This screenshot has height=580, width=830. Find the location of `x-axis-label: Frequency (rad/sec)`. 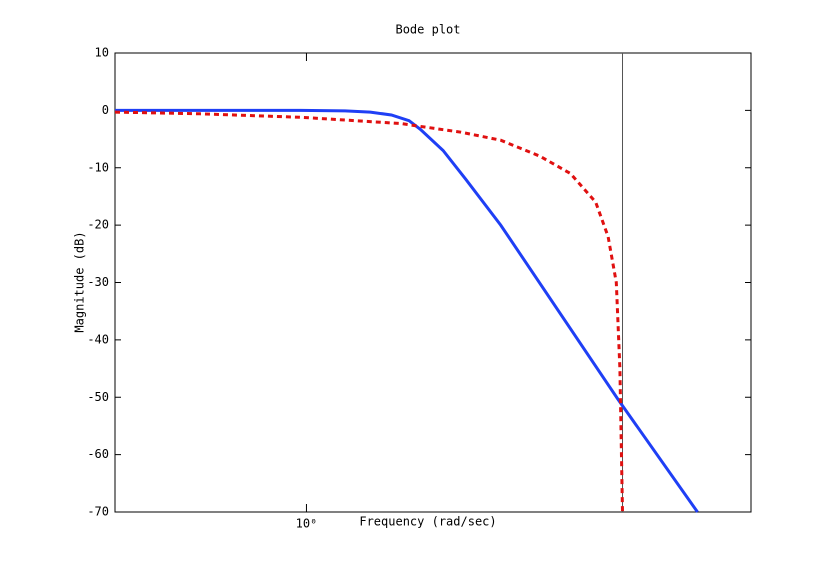

x-axis-label: Frequency (rad/sec) is located at coordinates (427, 522).